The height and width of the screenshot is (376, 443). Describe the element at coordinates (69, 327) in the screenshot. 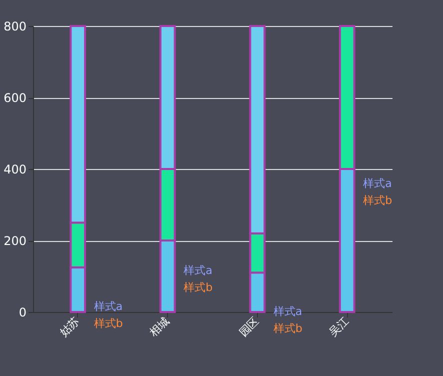

I see `x-tick-label: 姑苏` at that location.